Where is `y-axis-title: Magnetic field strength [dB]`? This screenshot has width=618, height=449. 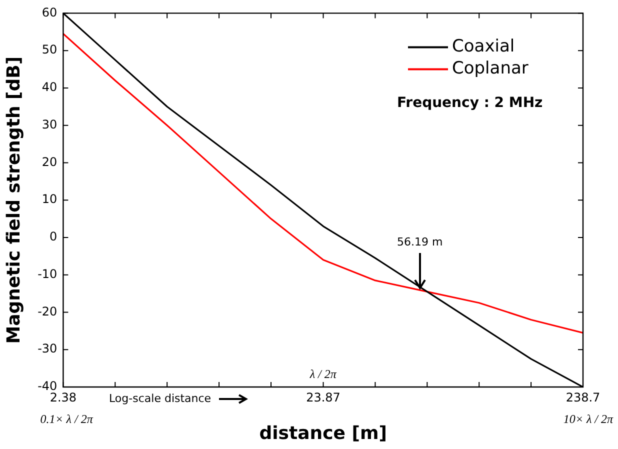
y-axis-title: Magnetic field strength [dB] is located at coordinates (13, 200).